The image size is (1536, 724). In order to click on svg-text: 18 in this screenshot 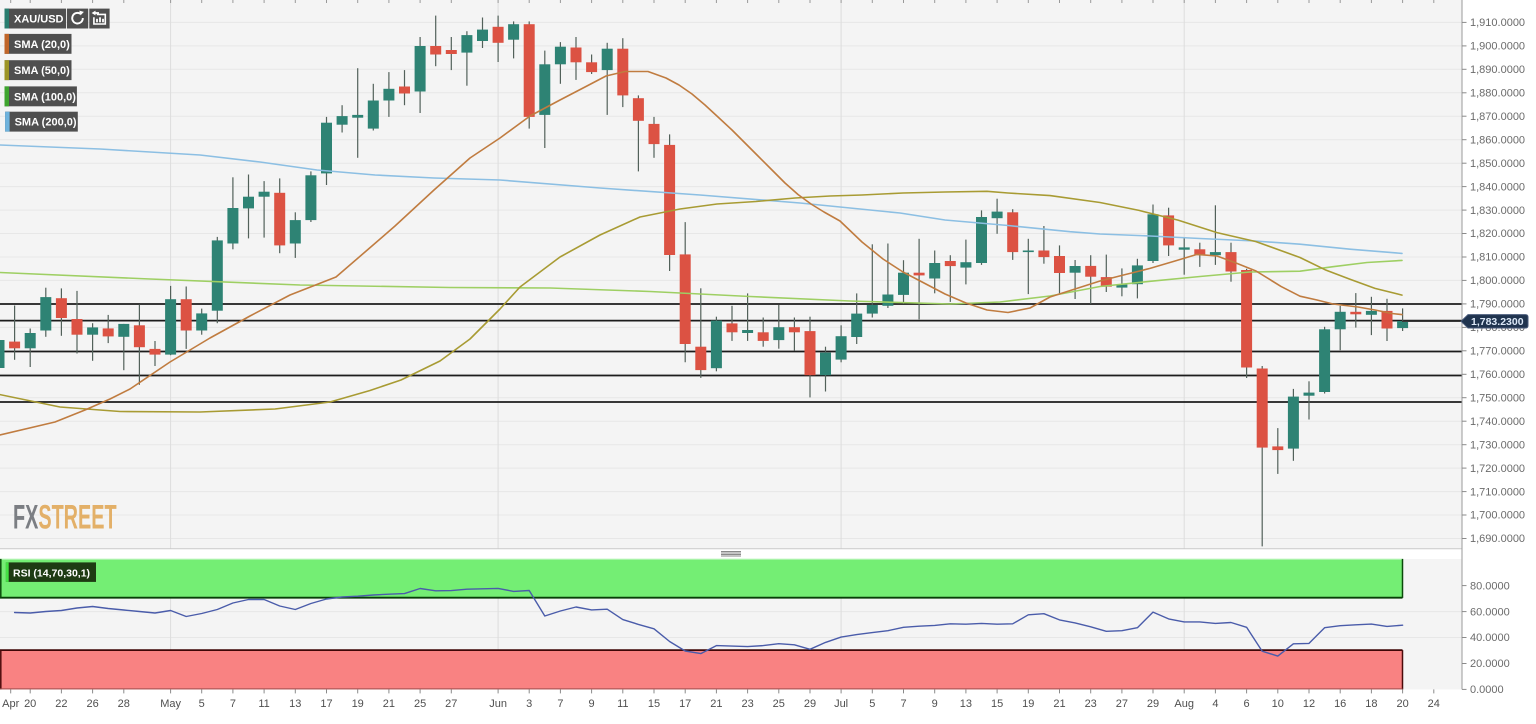, I will do `click(1371, 704)`.